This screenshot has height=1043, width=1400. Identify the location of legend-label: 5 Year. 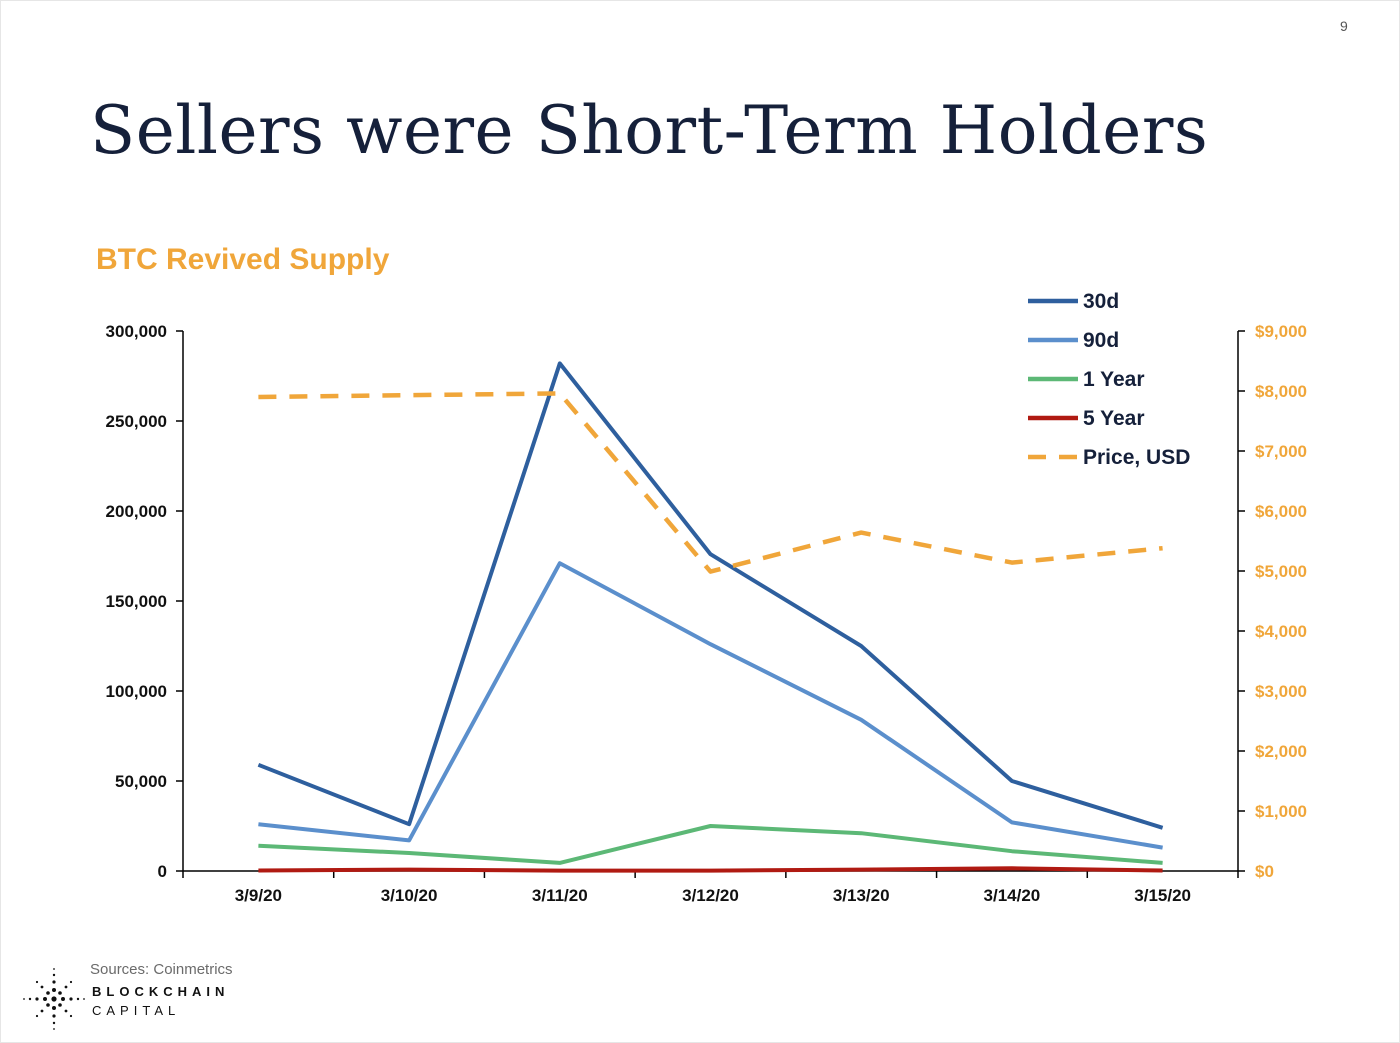
(1114, 418).